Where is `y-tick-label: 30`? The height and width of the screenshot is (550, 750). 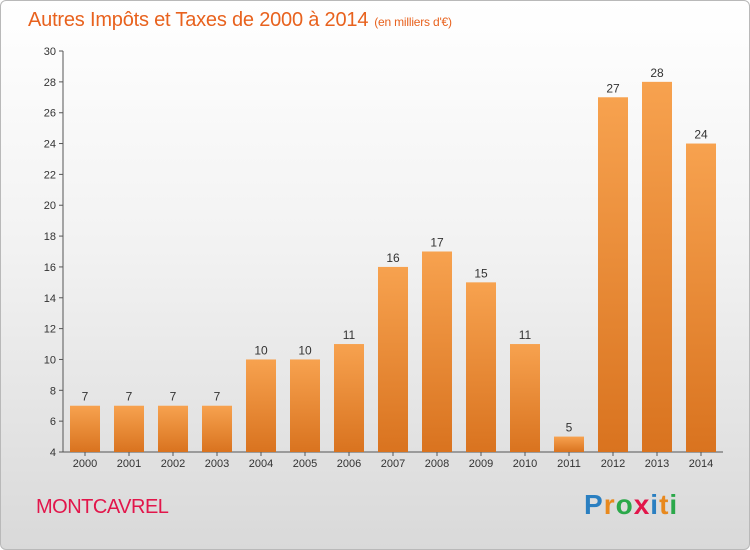 y-tick-label: 30 is located at coordinates (50, 52).